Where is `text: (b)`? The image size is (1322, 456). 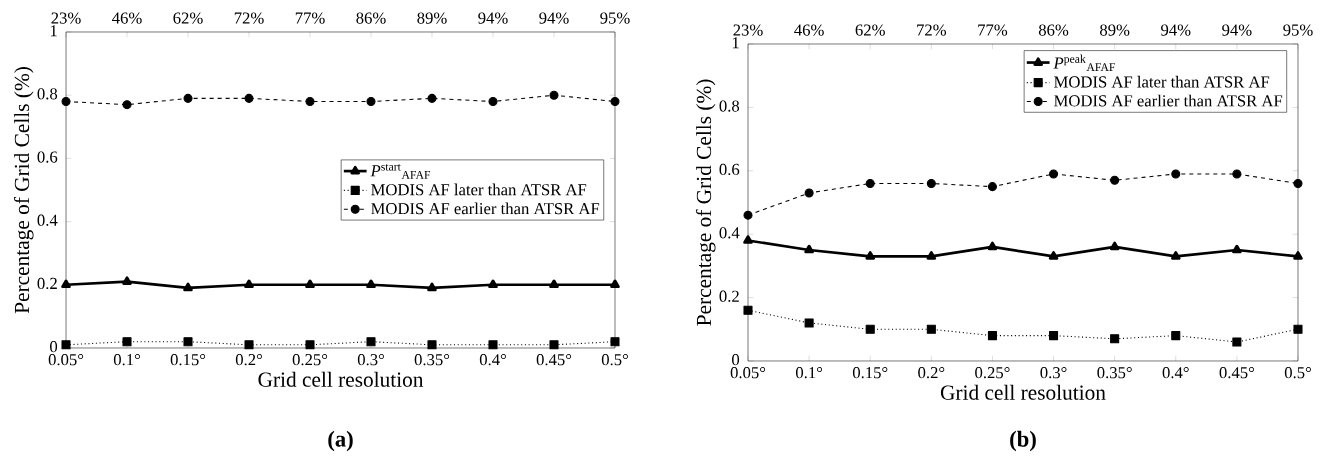 text: (b) is located at coordinates (1023, 441).